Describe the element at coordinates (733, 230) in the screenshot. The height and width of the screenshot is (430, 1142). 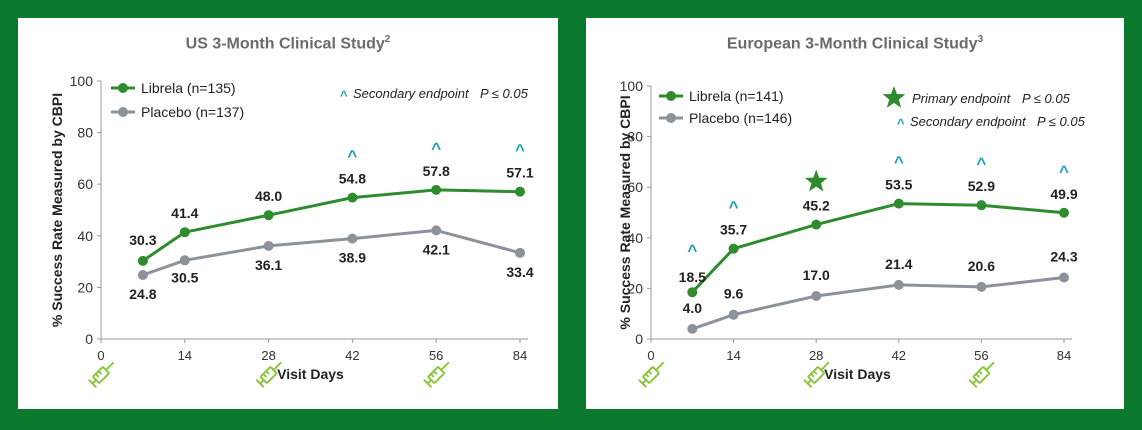
I see `data-label: 35.7` at that location.